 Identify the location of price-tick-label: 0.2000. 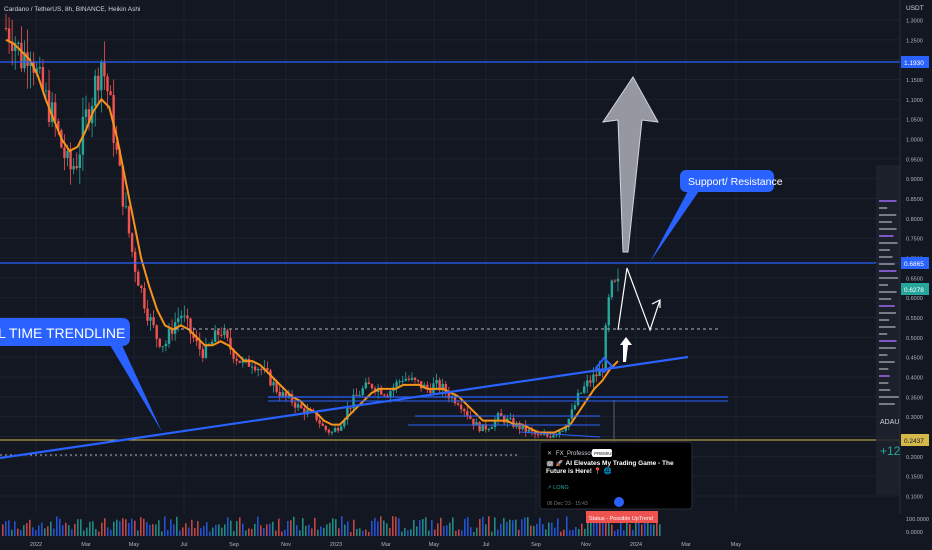
(914, 458).